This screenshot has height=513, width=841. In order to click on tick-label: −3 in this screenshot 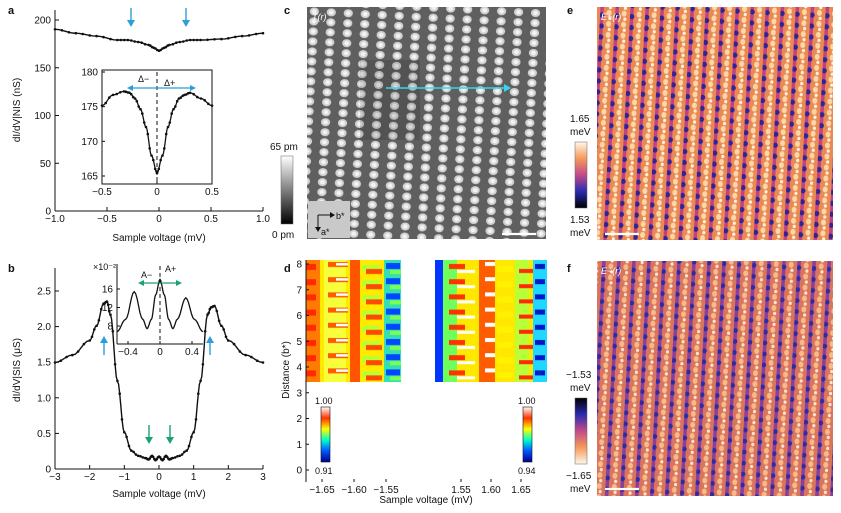, I will do `click(55, 477)`.